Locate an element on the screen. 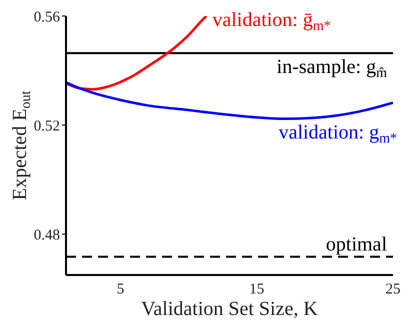 The width and height of the screenshot is (412, 322). series-label: validation: g$_{m*}$ is located at coordinates (337, 134).